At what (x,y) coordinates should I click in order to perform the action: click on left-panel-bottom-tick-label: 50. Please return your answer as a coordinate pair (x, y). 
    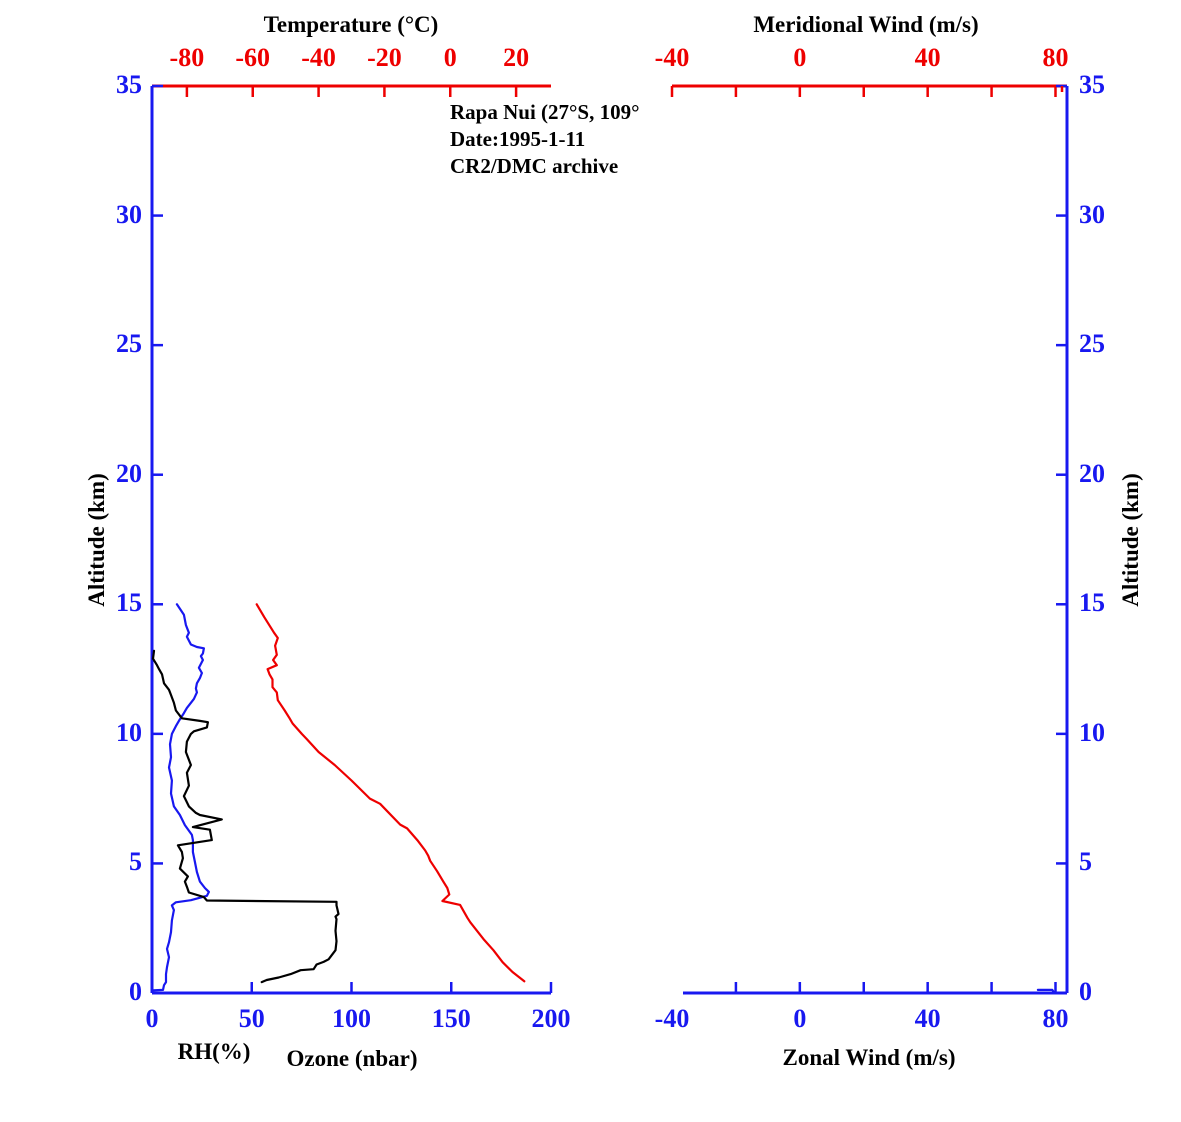
    Looking at the image, I should click on (251, 1018).